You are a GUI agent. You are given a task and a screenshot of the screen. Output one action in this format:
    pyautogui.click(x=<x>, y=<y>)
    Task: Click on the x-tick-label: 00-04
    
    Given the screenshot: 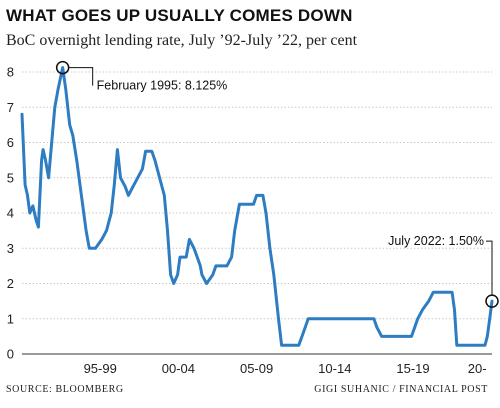 What is the action you would take?
    pyautogui.click(x=178, y=368)
    